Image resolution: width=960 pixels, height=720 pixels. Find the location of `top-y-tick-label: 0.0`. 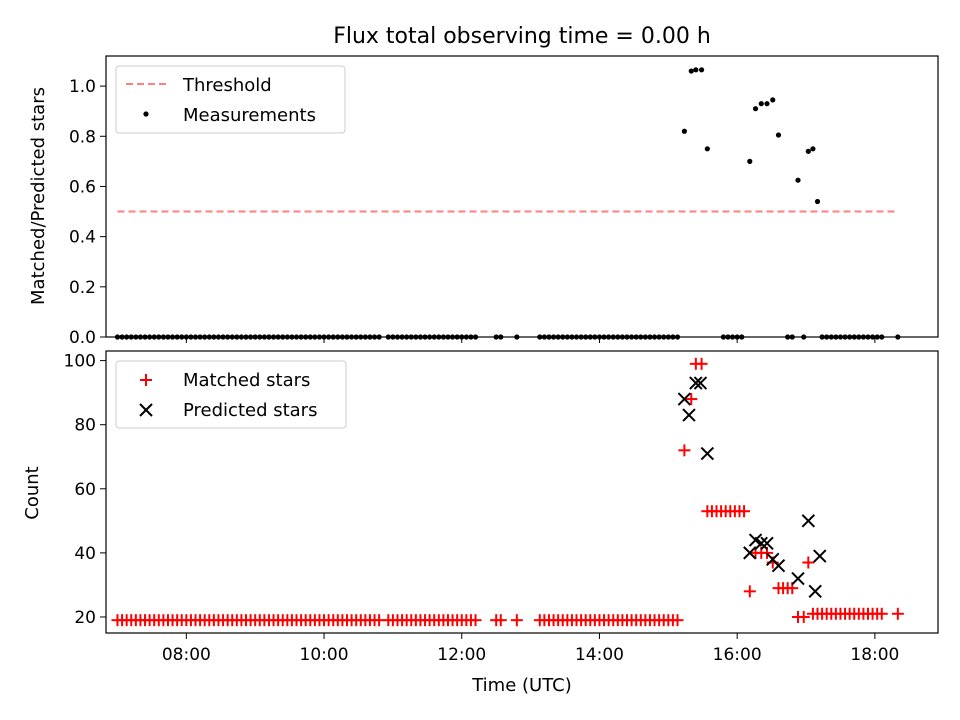

top-y-tick-label: 0.0 is located at coordinates (82, 338).